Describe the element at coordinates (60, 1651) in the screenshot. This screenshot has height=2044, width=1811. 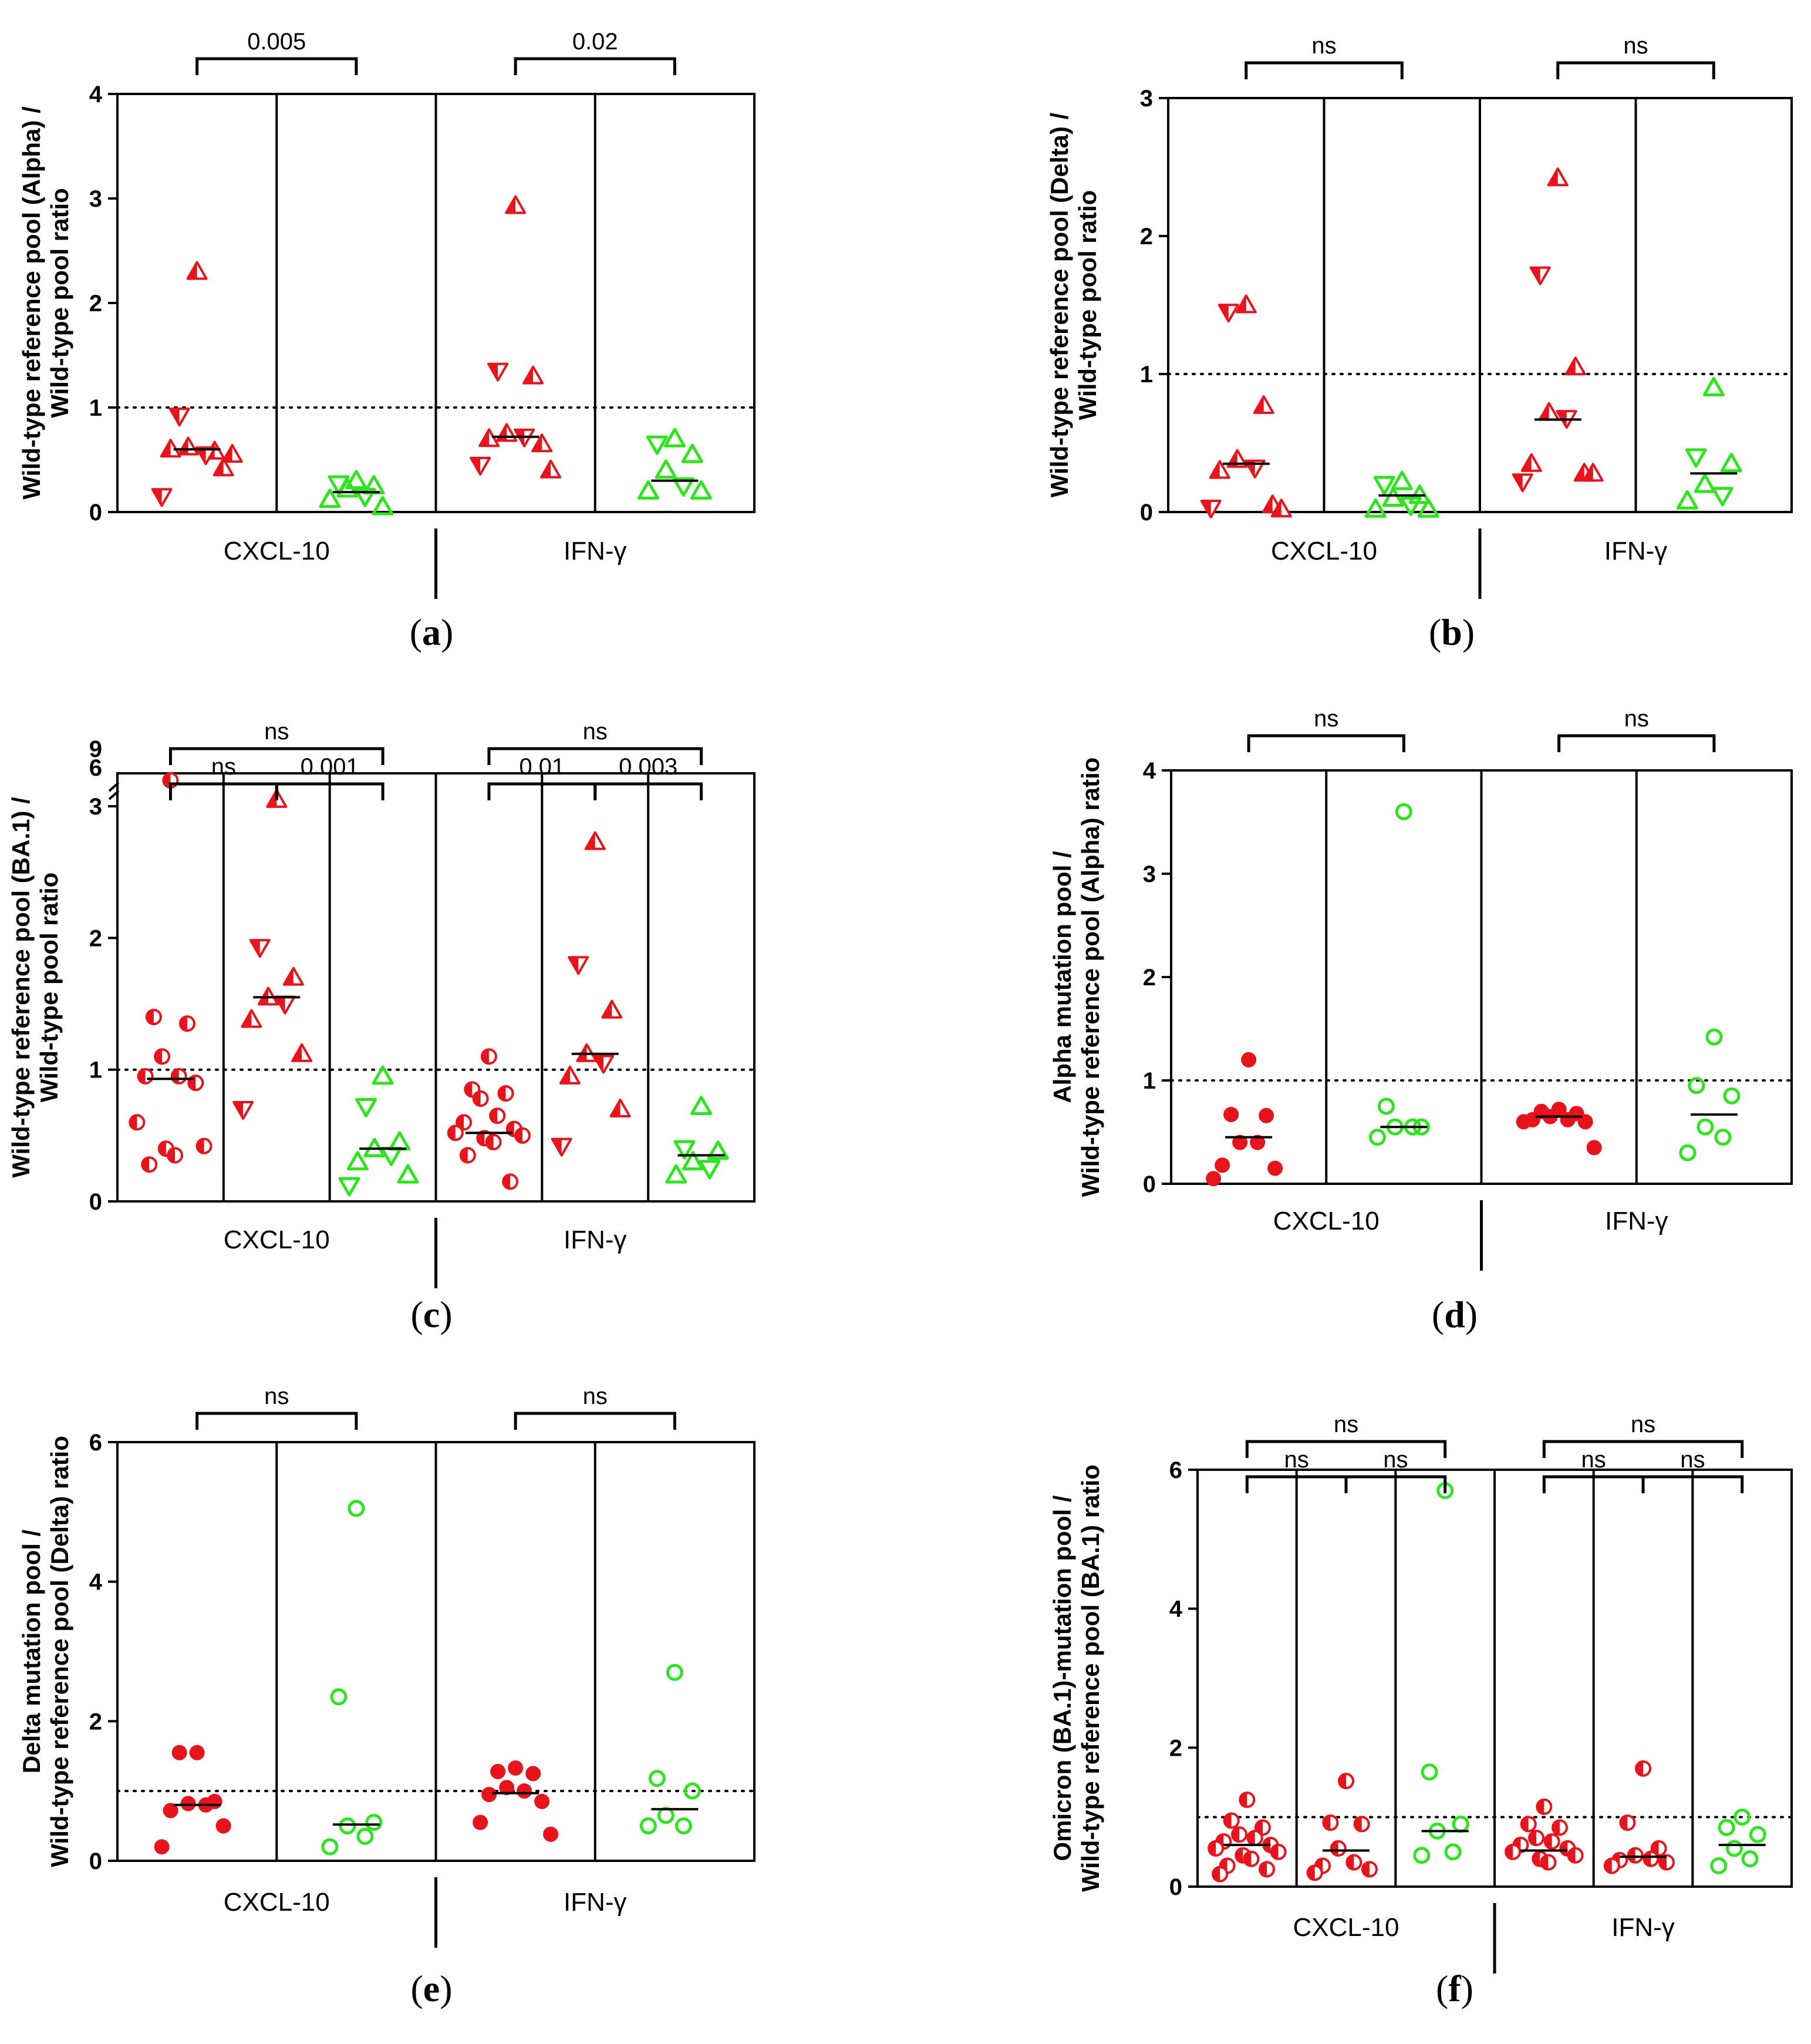
I see `y-axis-label: Wild-type reference pool (Delta) ratio` at that location.